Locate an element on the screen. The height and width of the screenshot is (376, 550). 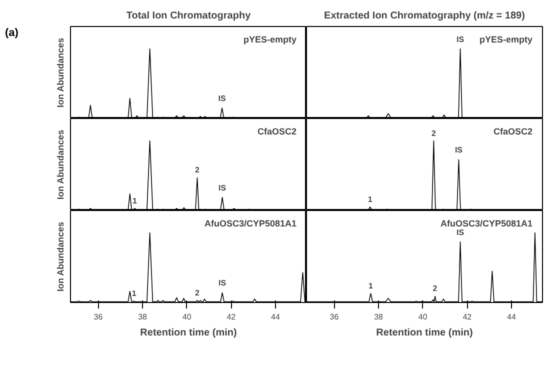
chart-title: Extracted Ion Chromatography (m/z = 189) is located at coordinates (424, 16).